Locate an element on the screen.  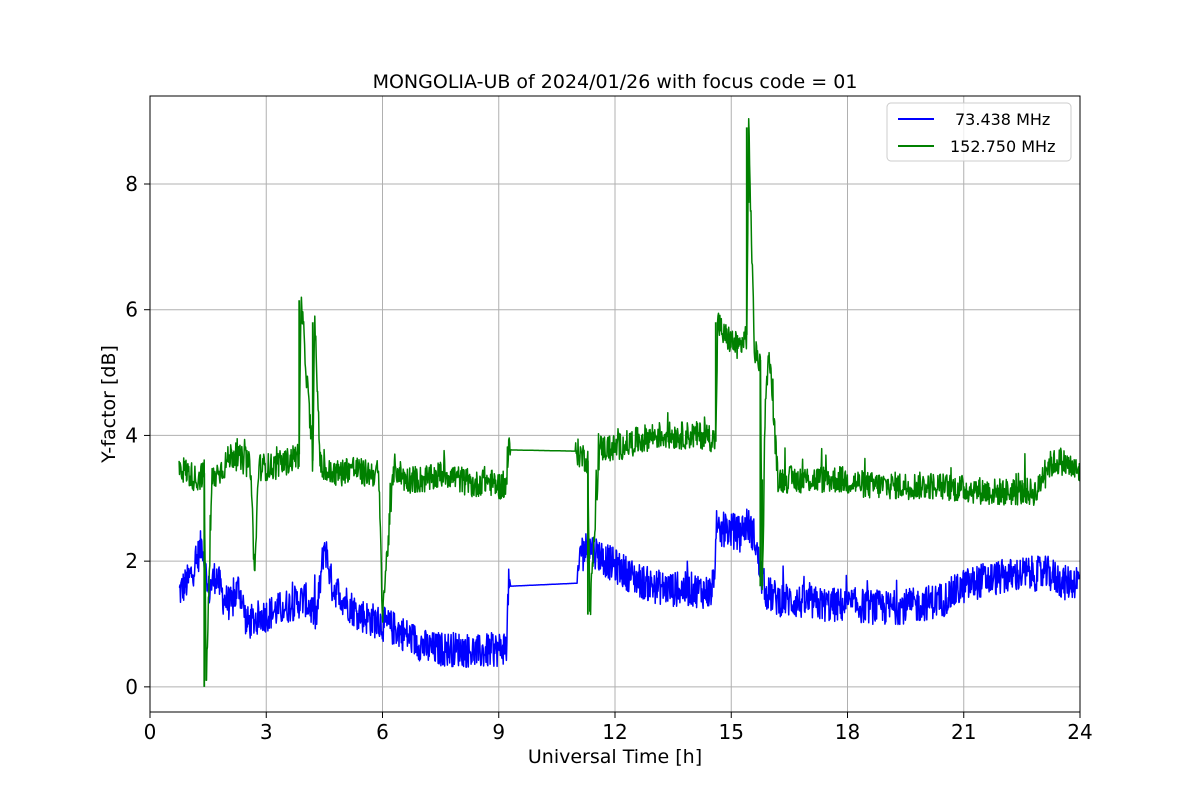
y-tick-label: 0 is located at coordinates (131, 687).